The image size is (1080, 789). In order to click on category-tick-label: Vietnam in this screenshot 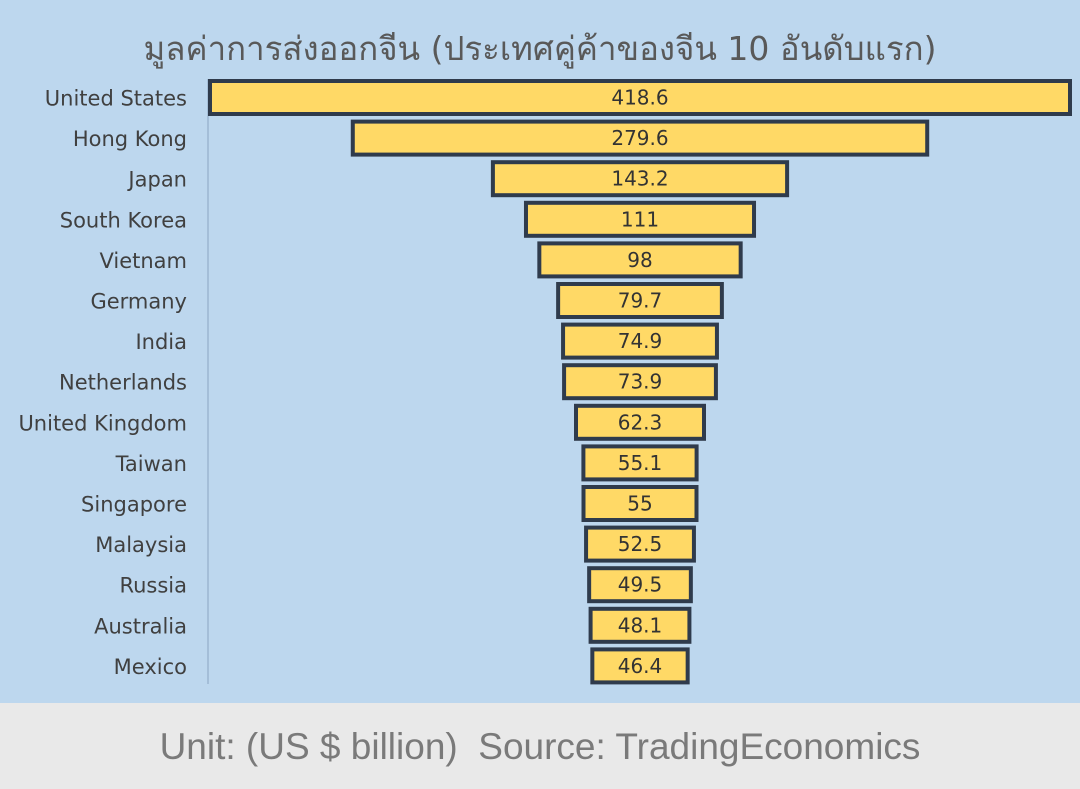, I will do `click(143, 261)`.